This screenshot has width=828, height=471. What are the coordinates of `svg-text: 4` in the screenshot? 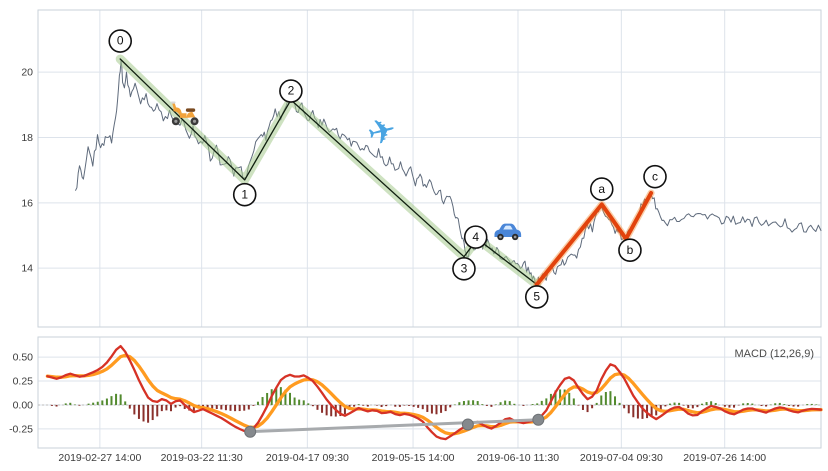 It's located at (475, 237).